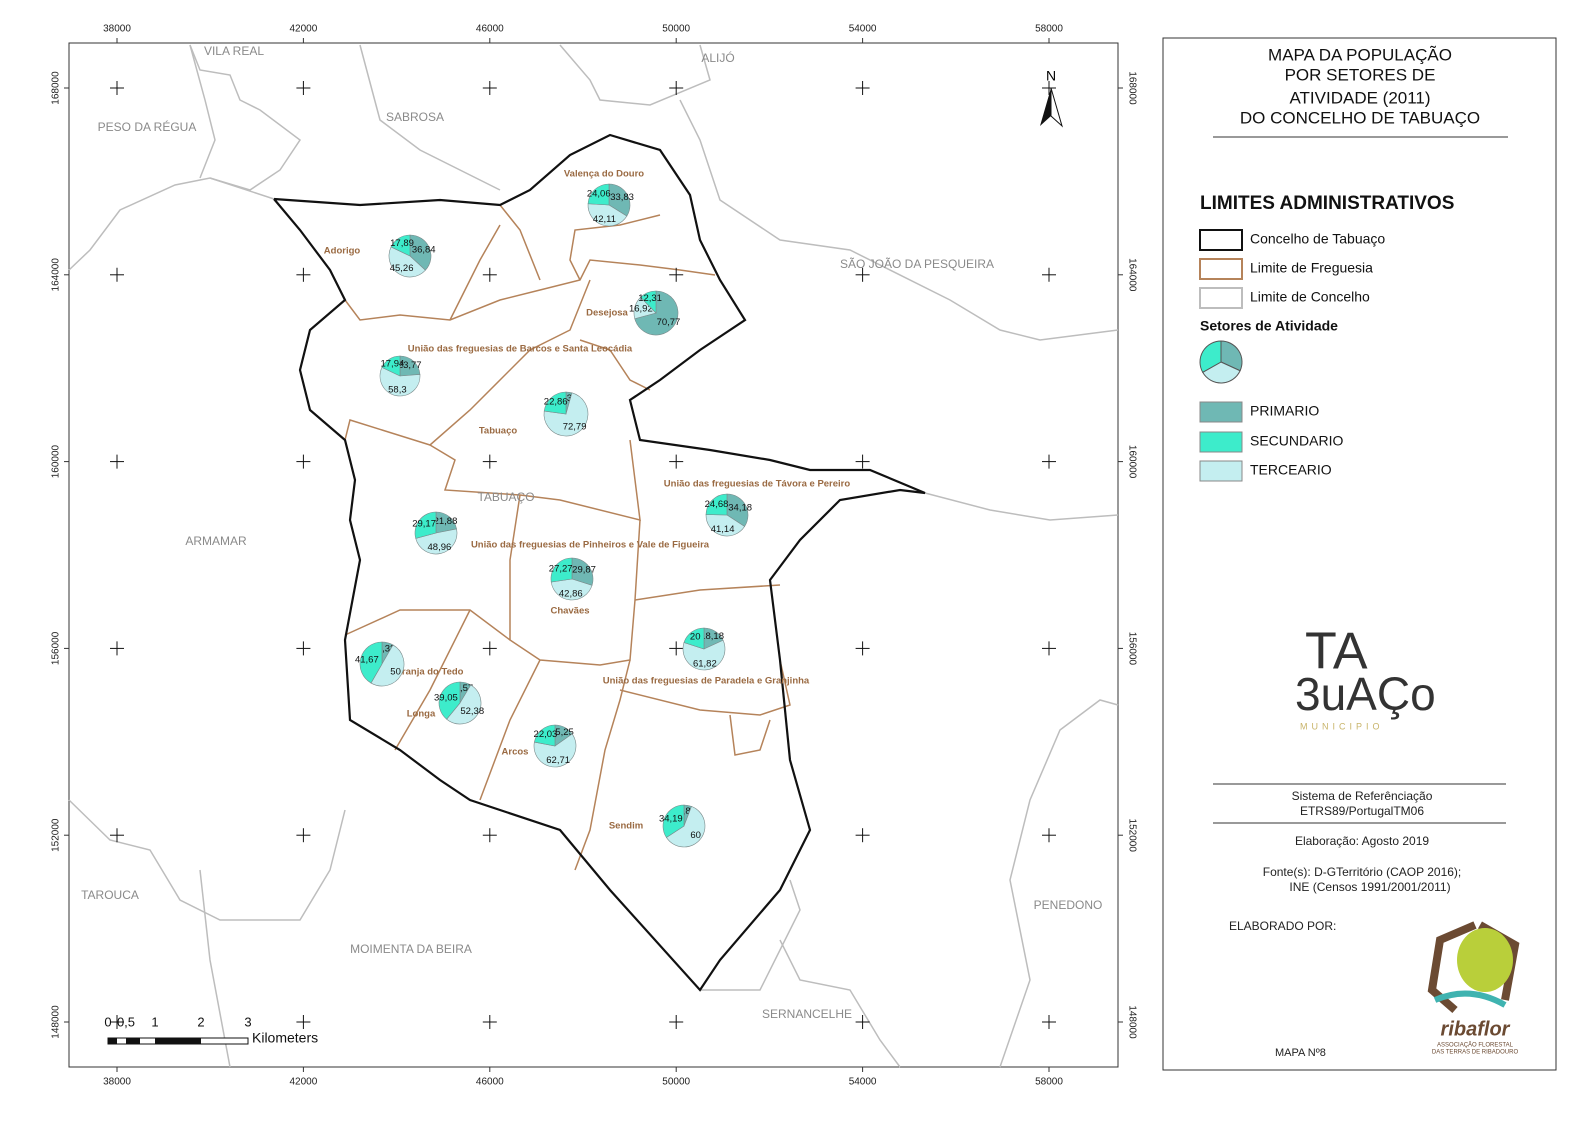  I want to click on pie-value-label: 62,71, so click(558, 760).